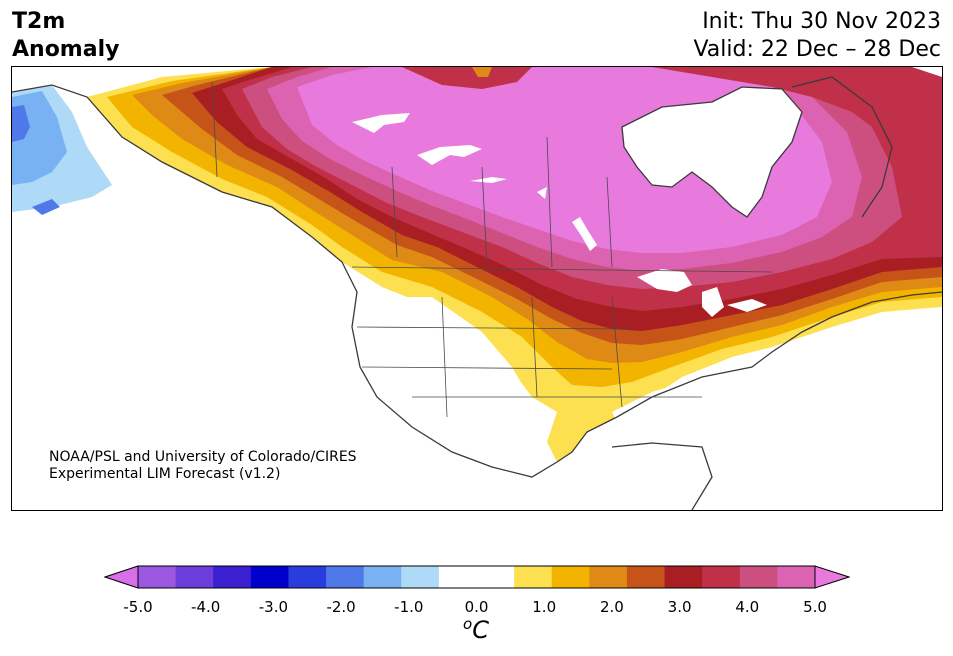 Image resolution: width=953 pixels, height=656 pixels. I want to click on colorbar, so click(477, 577).